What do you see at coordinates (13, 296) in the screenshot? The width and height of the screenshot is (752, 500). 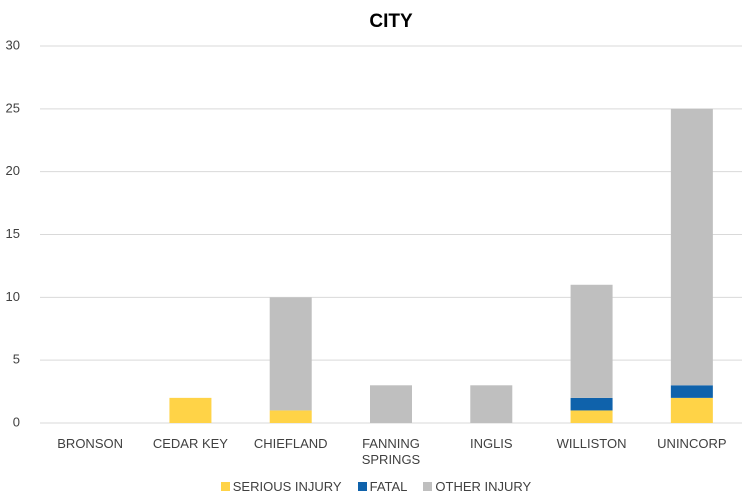 I see `y-tick-label: 10` at bounding box center [13, 296].